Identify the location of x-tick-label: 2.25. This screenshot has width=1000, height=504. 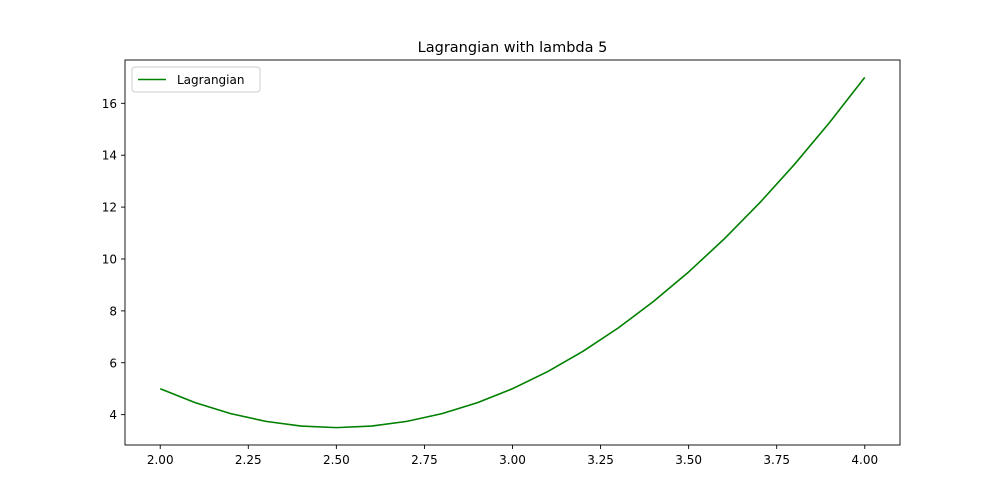
(248, 460).